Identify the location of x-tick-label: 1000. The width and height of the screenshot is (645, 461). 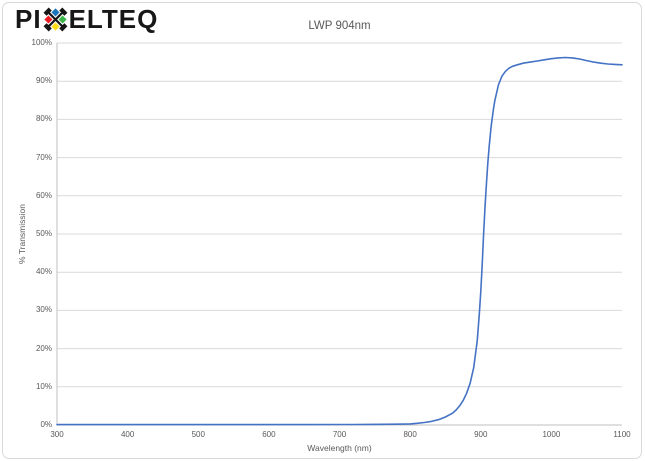
(551, 434).